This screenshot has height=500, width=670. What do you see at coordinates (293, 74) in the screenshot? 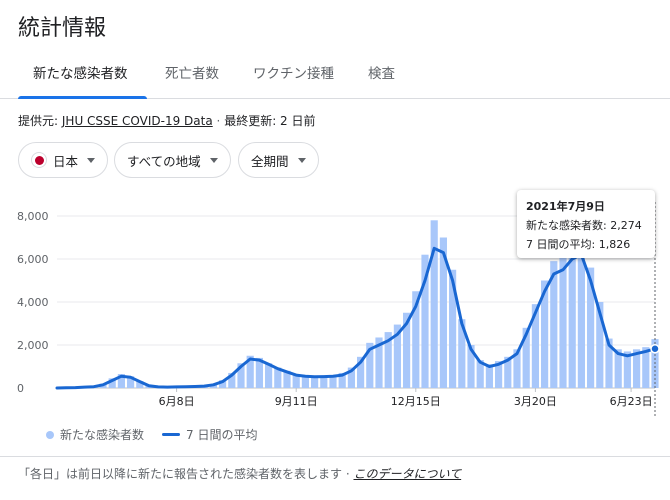
I see `tab-vaccinations: ワクチン接種` at bounding box center [293, 74].